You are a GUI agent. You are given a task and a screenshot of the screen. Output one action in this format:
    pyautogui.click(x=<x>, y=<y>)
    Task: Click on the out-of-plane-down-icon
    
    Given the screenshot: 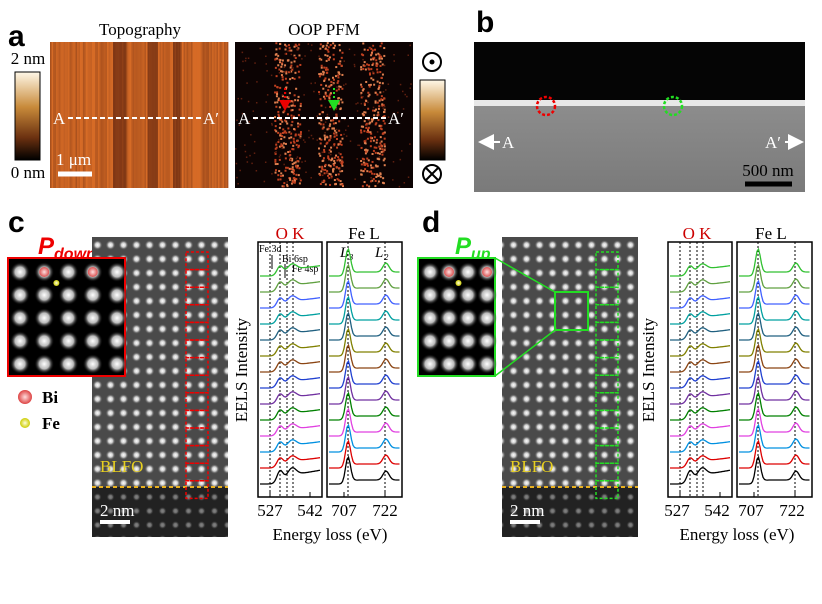 What is the action you would take?
    pyautogui.click(x=432, y=174)
    